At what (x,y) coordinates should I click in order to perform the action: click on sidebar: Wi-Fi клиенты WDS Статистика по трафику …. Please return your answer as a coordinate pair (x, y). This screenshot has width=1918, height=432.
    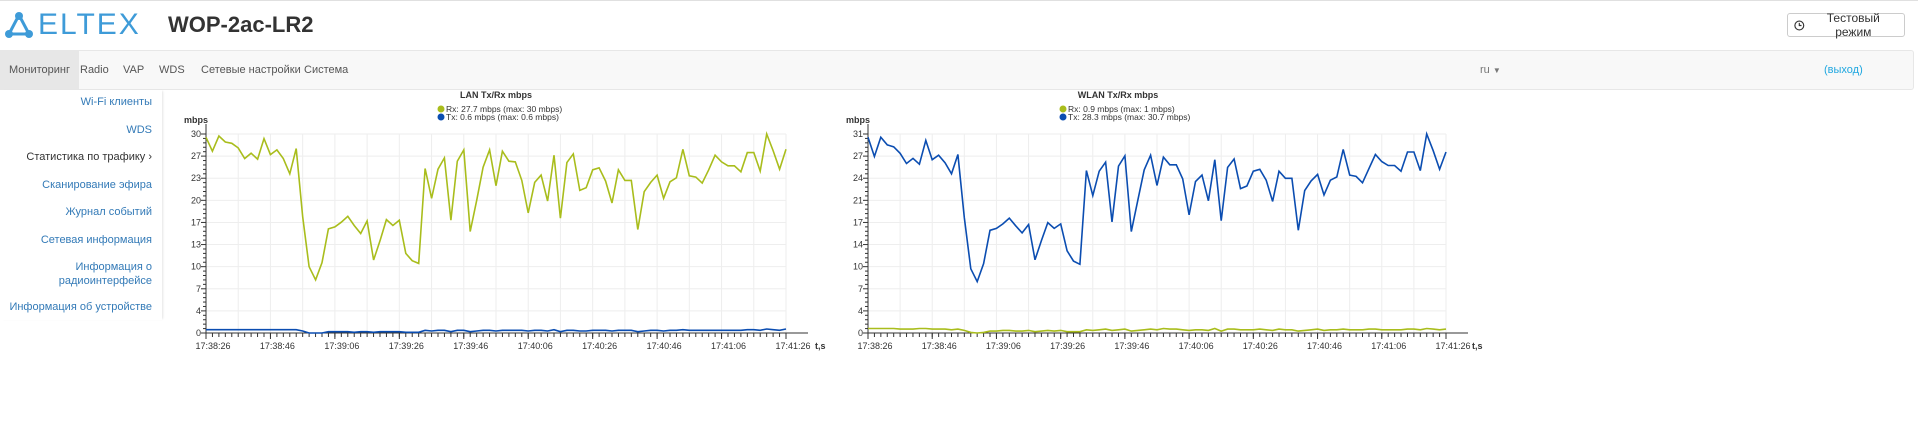
    Looking at the image, I should click on (81, 205).